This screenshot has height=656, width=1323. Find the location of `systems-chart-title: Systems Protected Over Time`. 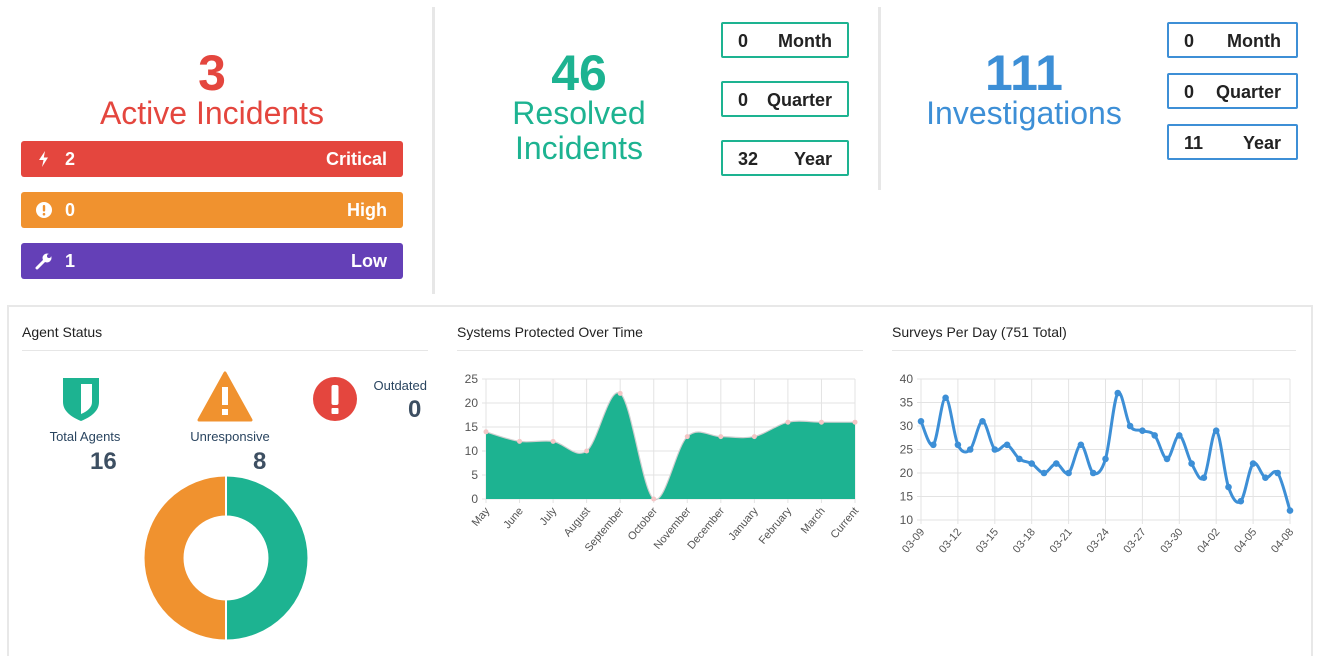

systems-chart-title: Systems Protected Over Time is located at coordinates (550, 332).